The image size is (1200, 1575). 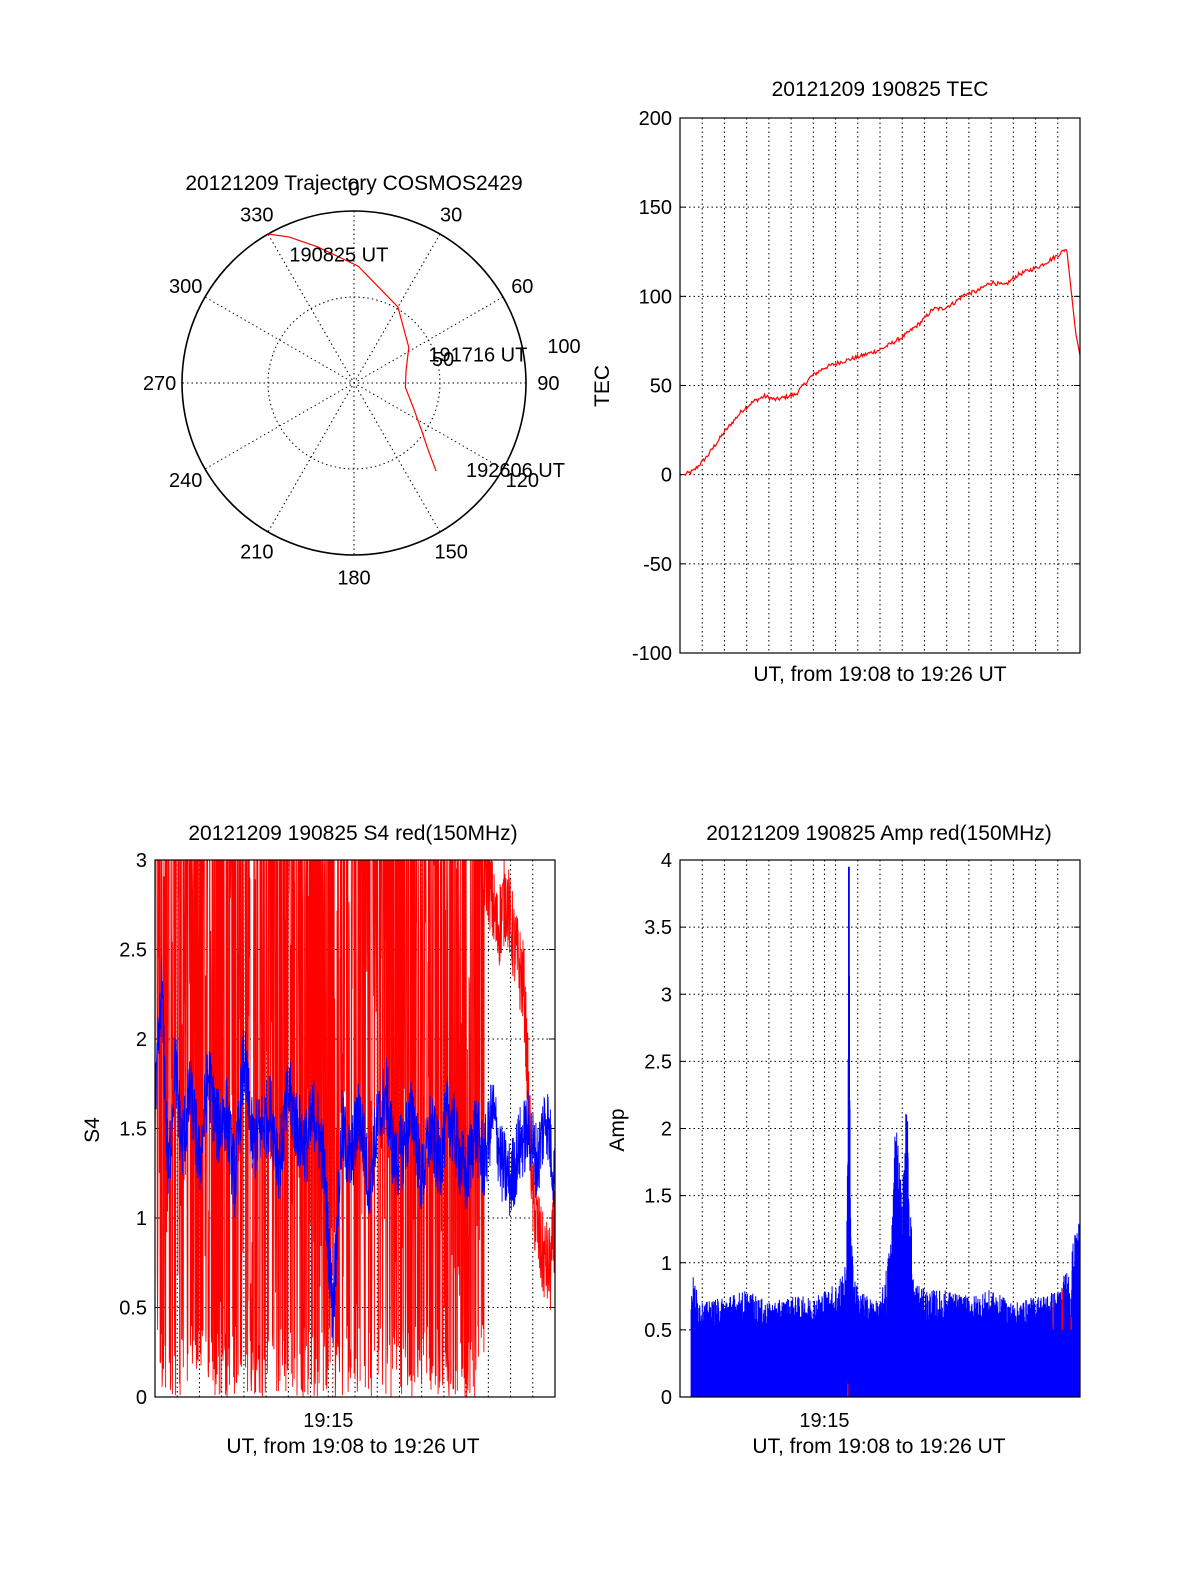 I want to click on polar-angle-label: 180, so click(x=353, y=578).